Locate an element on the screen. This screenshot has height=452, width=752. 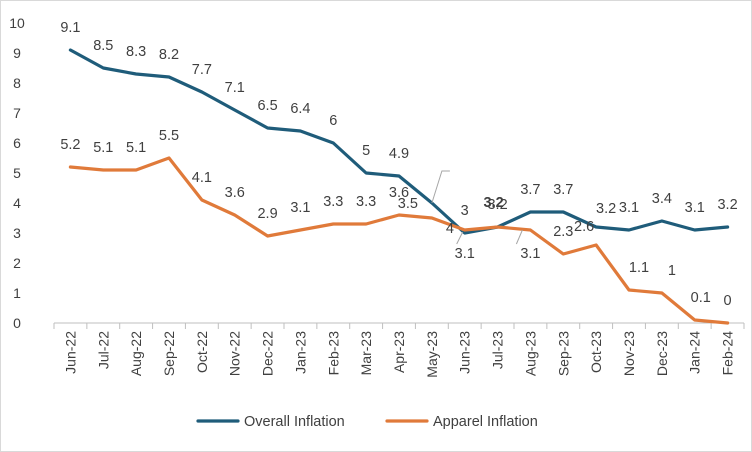
y-tick-label: 0 is located at coordinates (17, 323).